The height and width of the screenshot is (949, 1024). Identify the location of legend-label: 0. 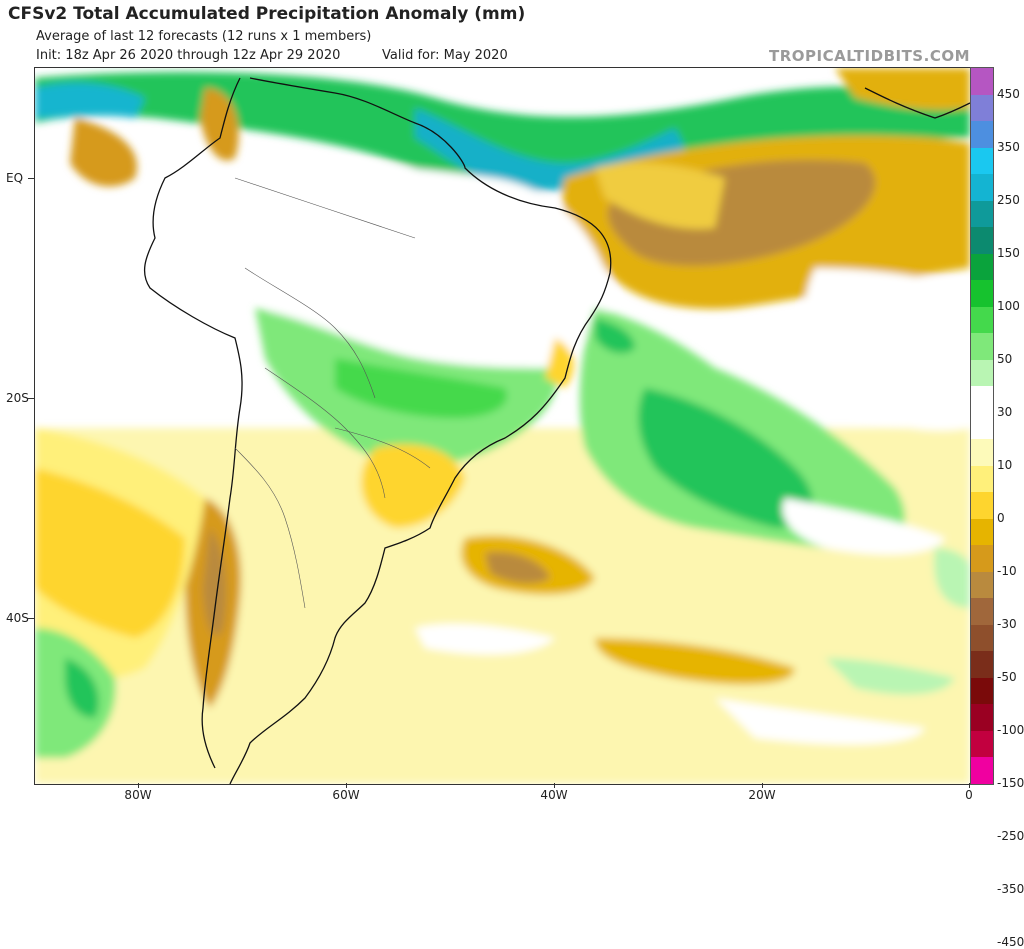
(1001, 517).